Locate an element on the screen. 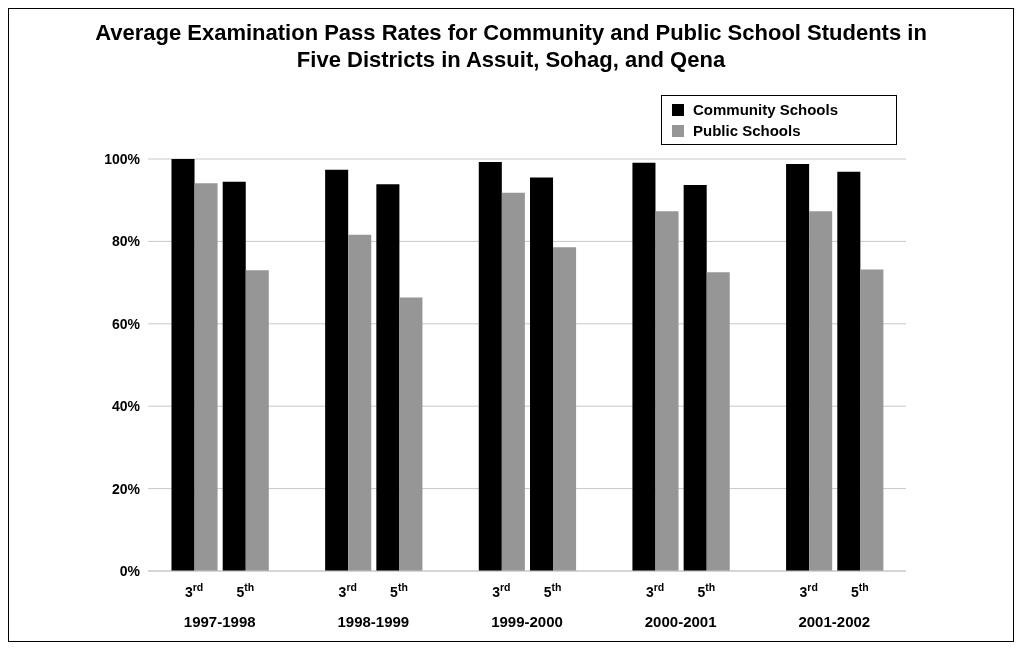 The height and width of the screenshot is (650, 1022). chart-title: Average Examination Pass Rates for Community and Public School Students in Five Districts in Assuit, Sohag, and Qena is located at coordinates (511, 46).